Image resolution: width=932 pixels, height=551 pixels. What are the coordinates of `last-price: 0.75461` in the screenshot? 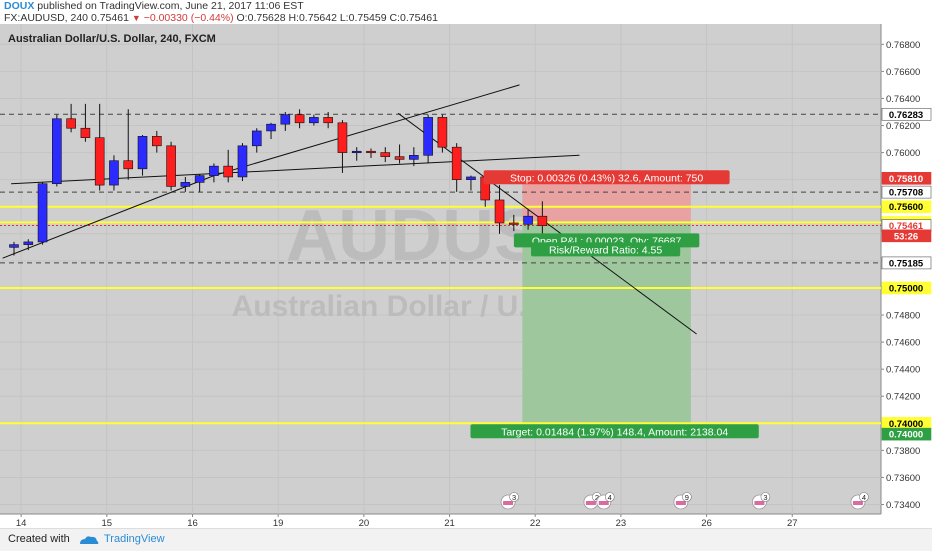 It's located at (109, 18).